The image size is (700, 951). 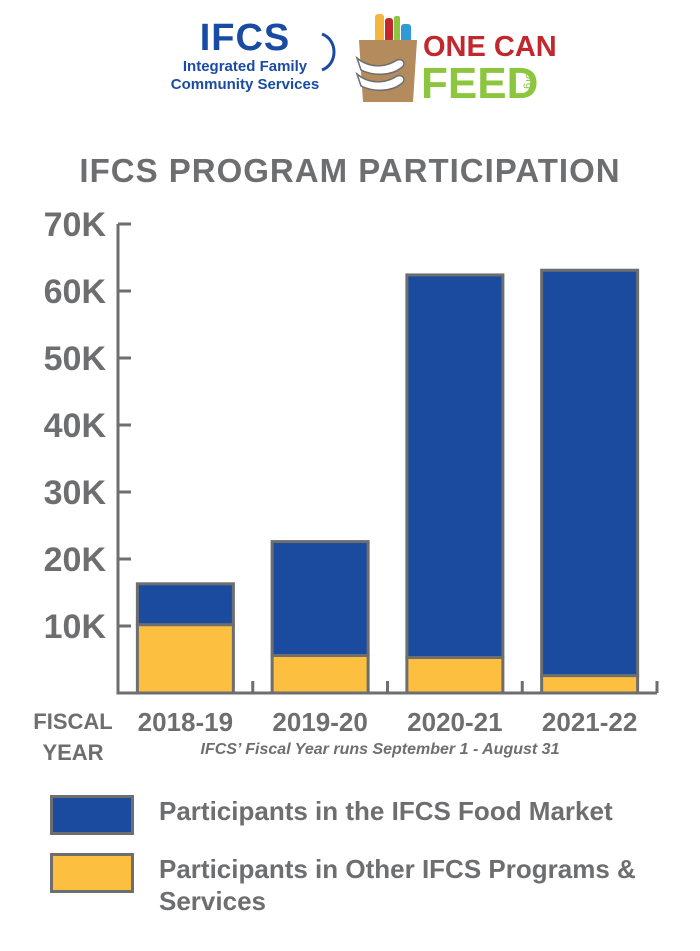 What do you see at coordinates (75, 292) in the screenshot?
I see `y-tick-label: 60K` at bounding box center [75, 292].